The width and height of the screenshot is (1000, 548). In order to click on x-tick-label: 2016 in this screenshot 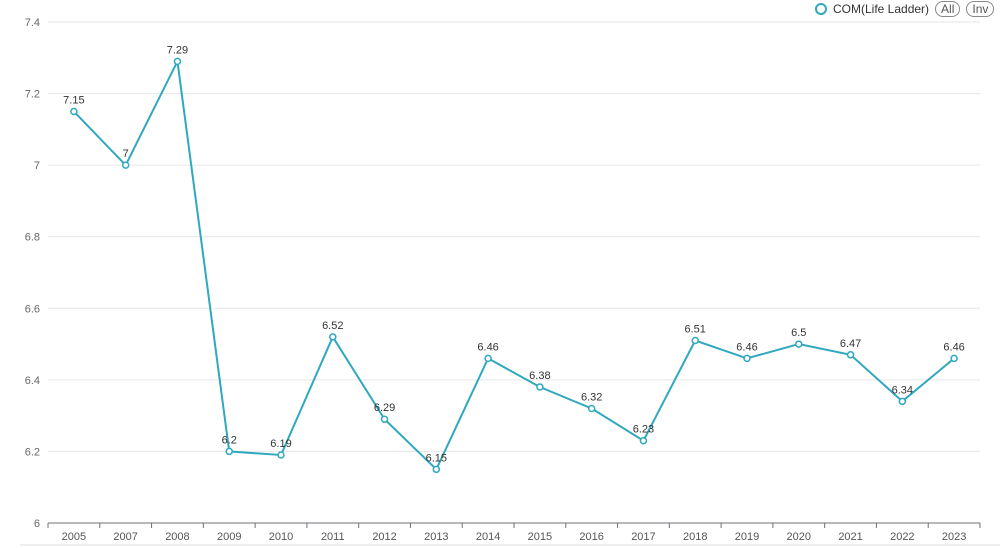, I will do `click(591, 537)`.